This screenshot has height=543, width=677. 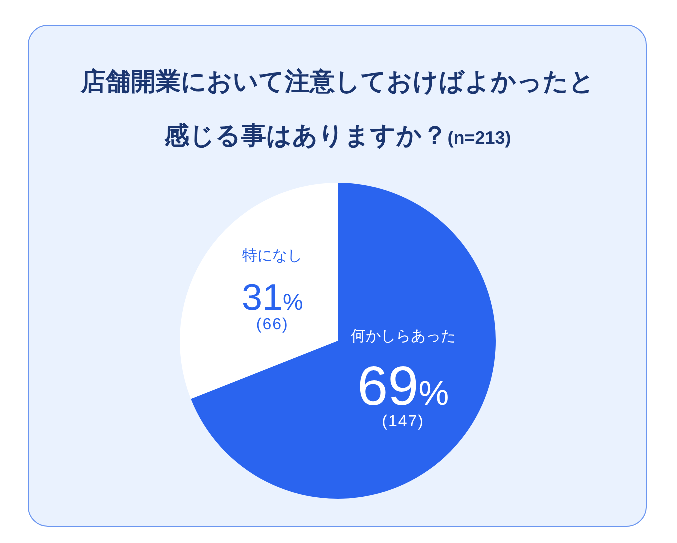 What do you see at coordinates (480, 138) in the screenshot?
I see `chart-subtitle: (n=213)` at bounding box center [480, 138].